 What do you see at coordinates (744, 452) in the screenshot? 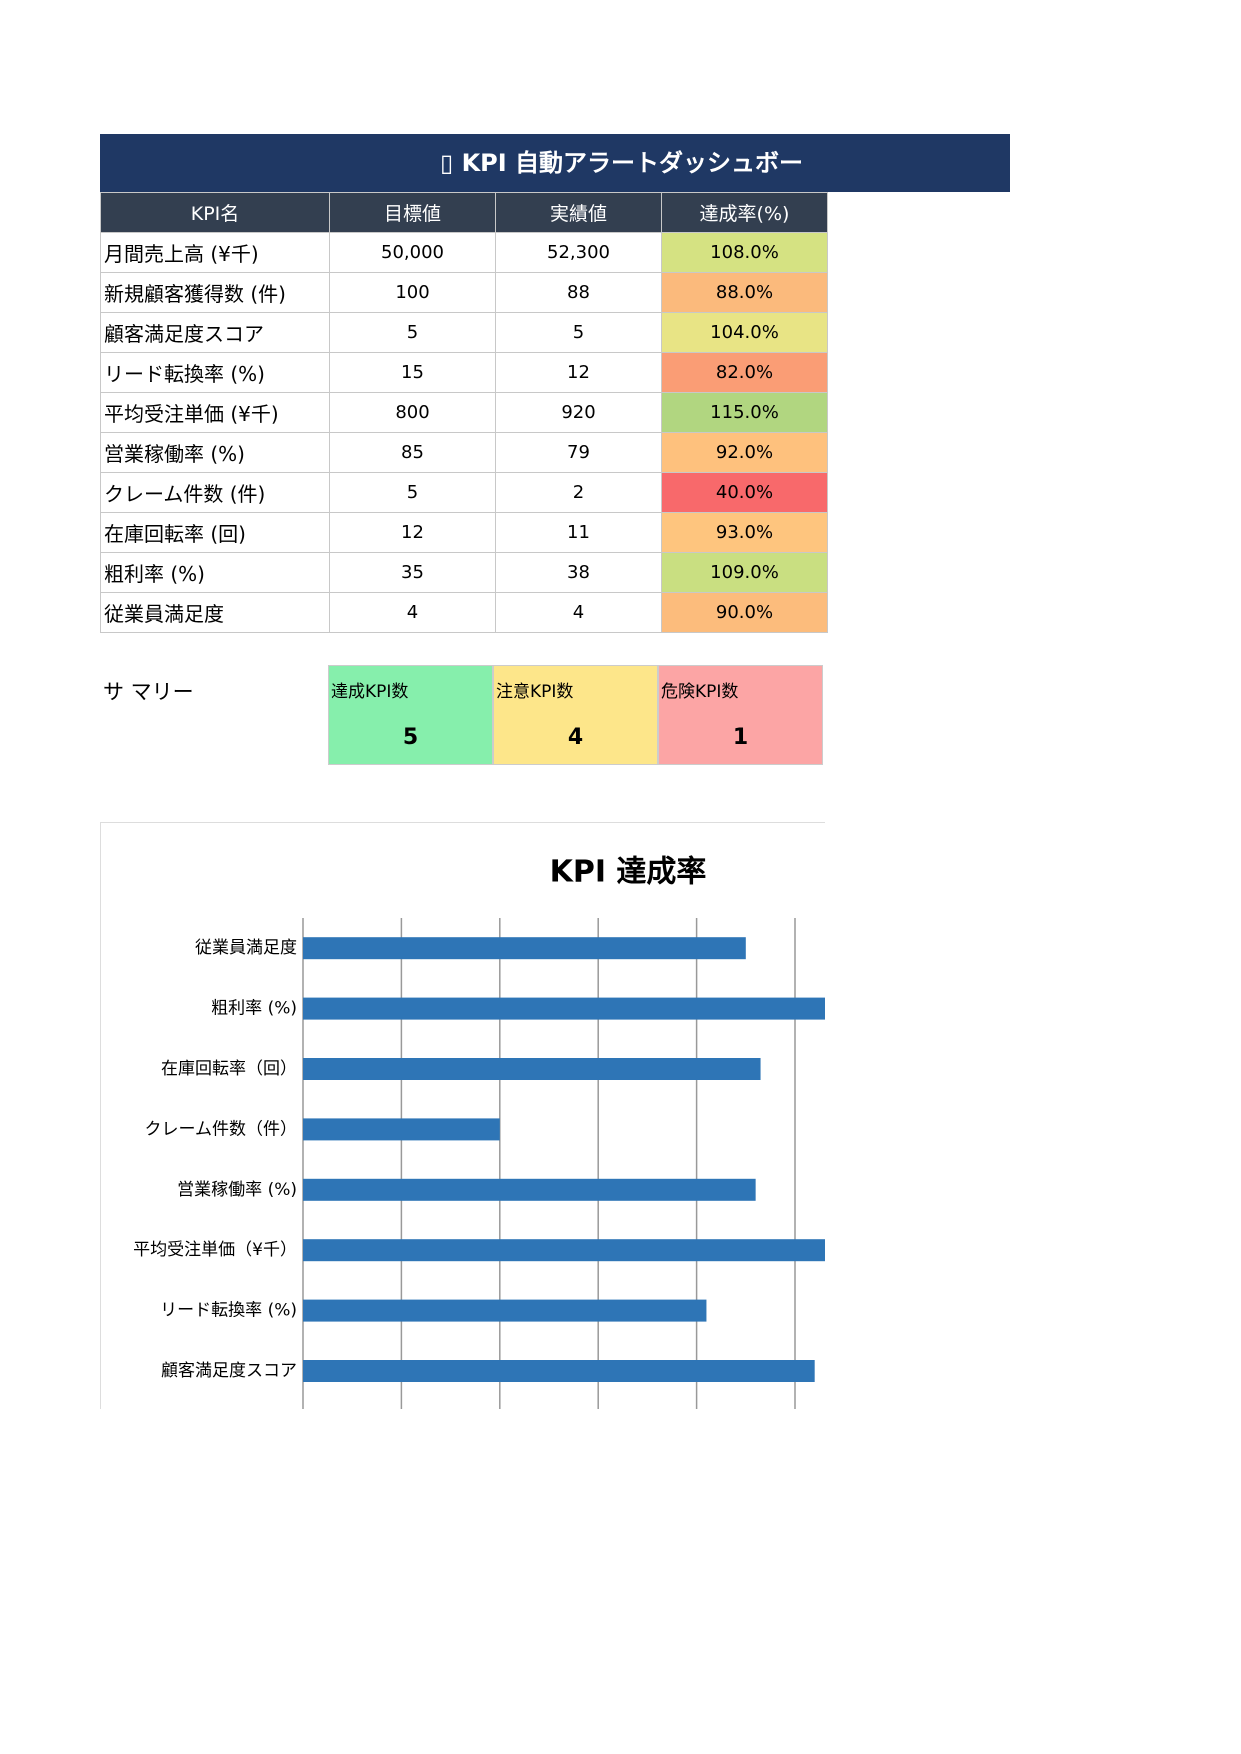
I see `table-cell: 92.0%` at bounding box center [744, 452].